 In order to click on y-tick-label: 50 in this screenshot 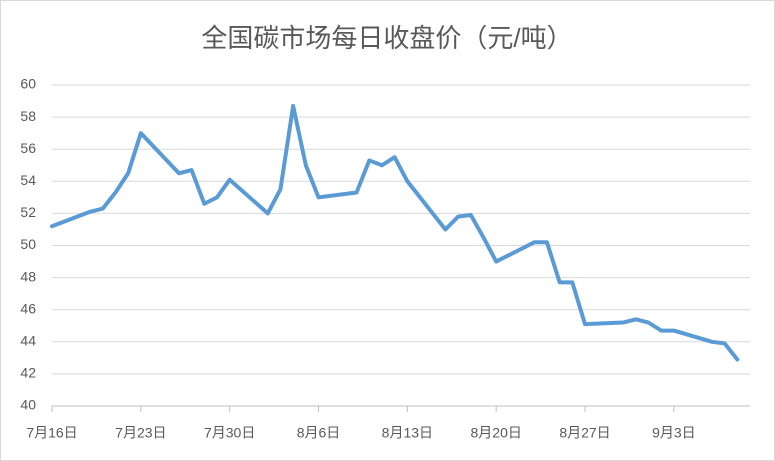, I will do `click(28, 244)`.